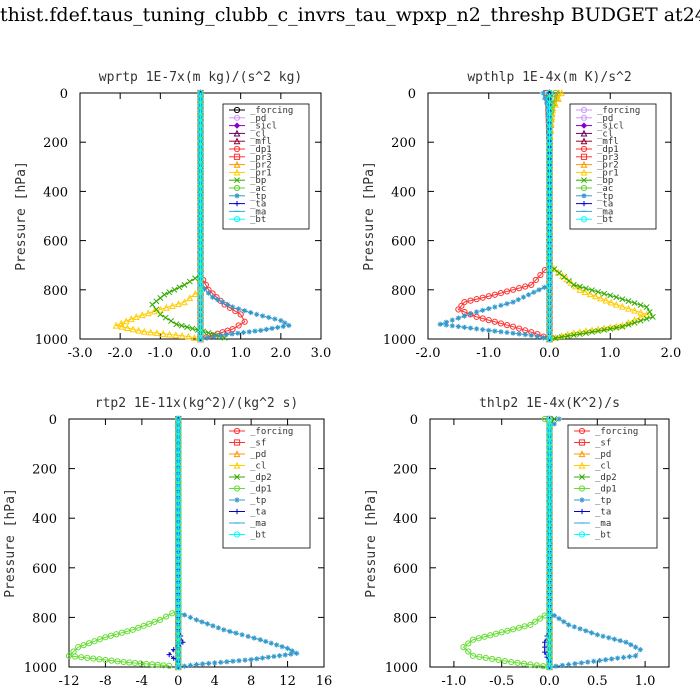  What do you see at coordinates (321, 353) in the screenshot?
I see `x-tick-label: 3.0` at bounding box center [321, 353].